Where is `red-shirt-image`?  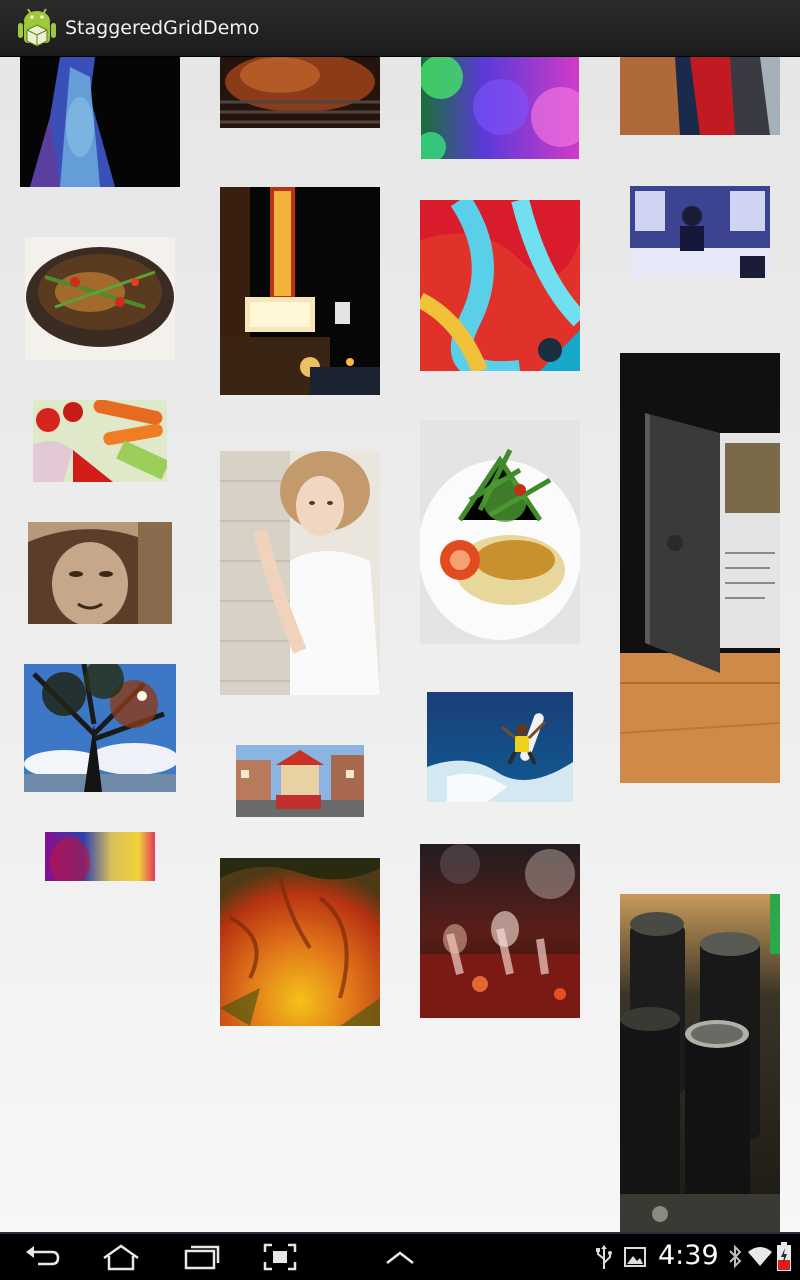 red-shirt-image is located at coordinates (700, 96).